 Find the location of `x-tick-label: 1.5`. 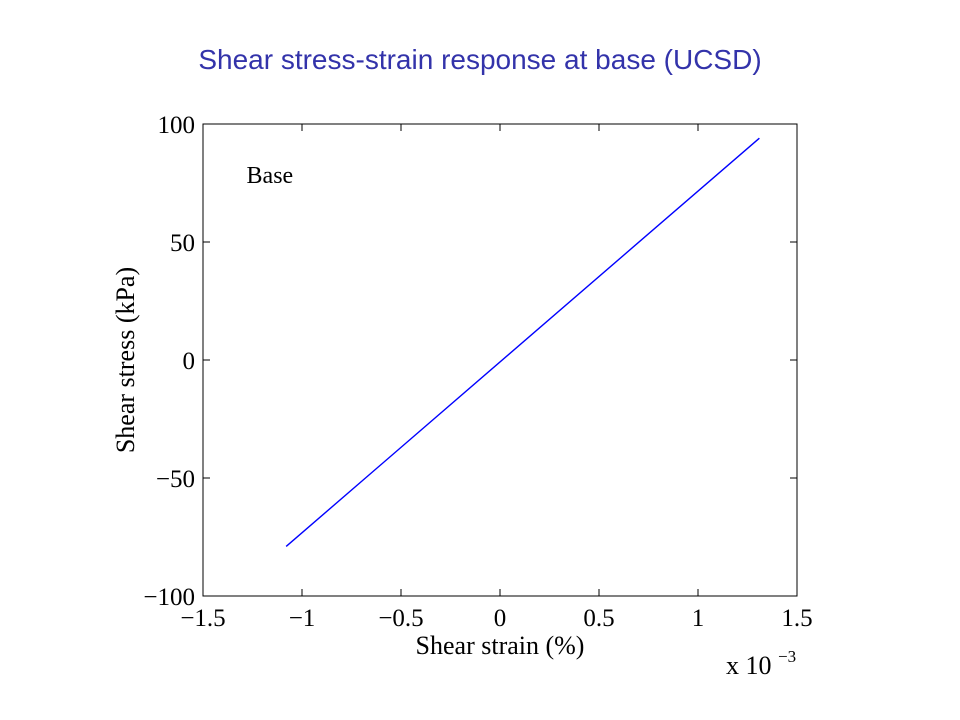

x-tick-label: 1.5 is located at coordinates (796, 618).